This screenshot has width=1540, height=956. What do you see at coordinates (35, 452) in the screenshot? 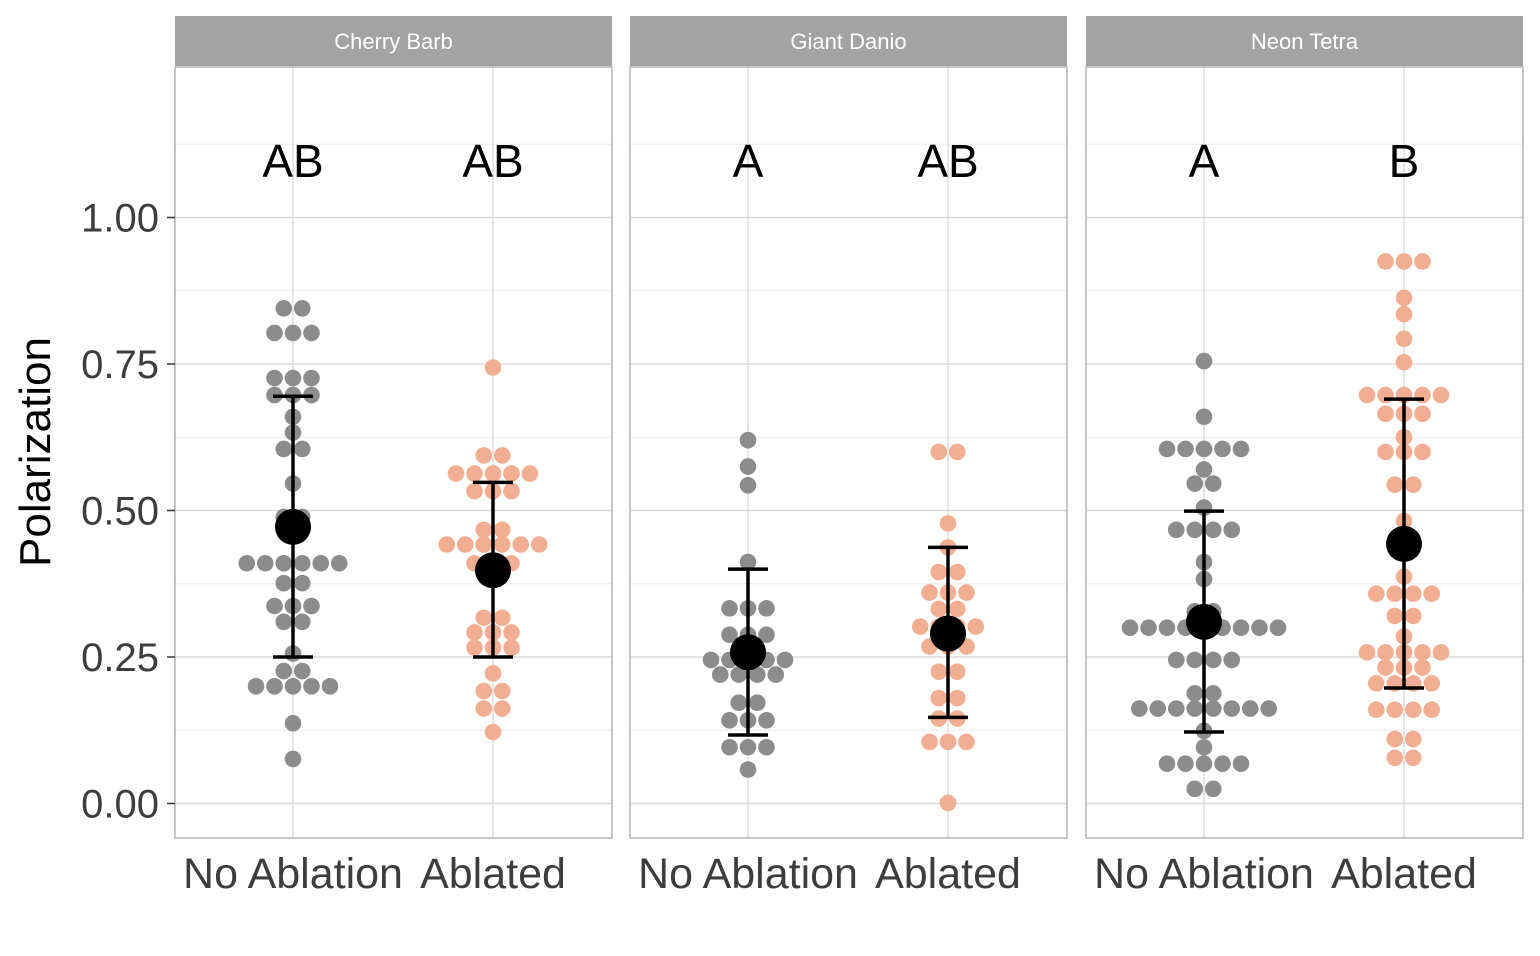
I see `y-axis-title: Polarization` at bounding box center [35, 452].